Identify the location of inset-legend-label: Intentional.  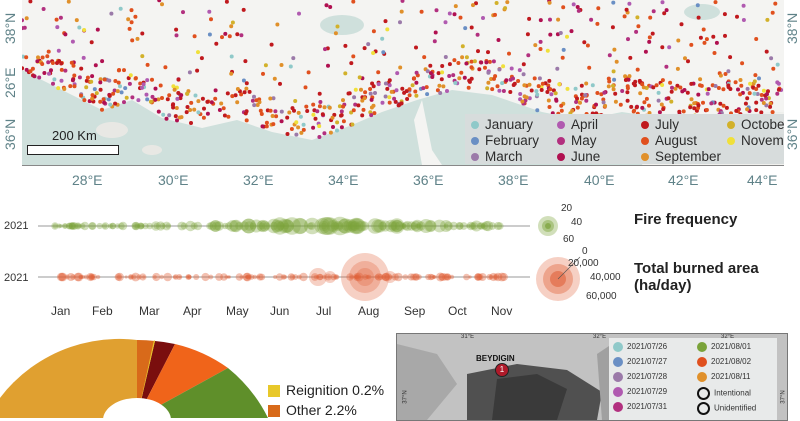
(732, 393).